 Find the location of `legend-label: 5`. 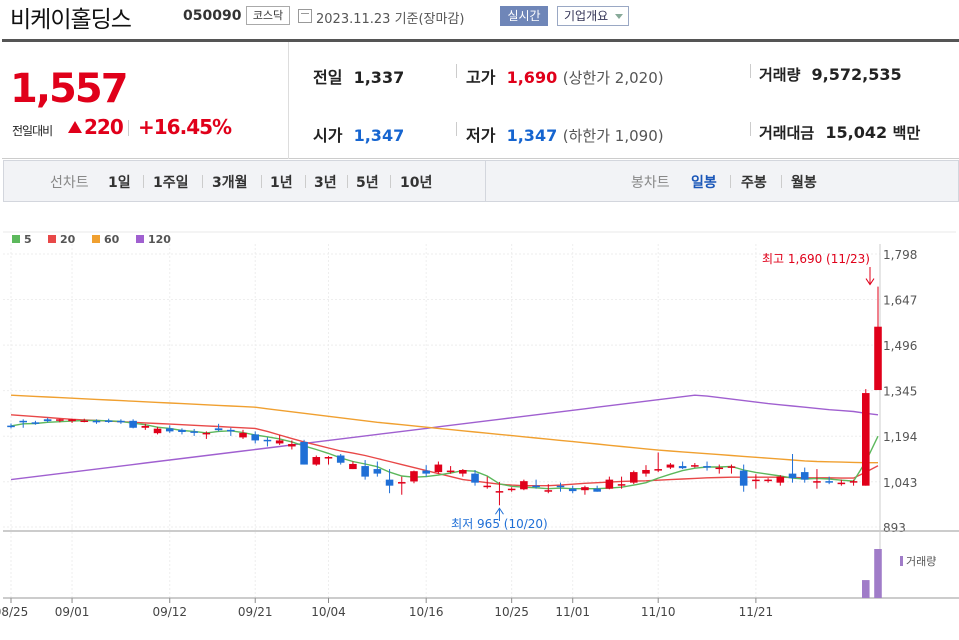

legend-label: 5 is located at coordinates (28, 239).